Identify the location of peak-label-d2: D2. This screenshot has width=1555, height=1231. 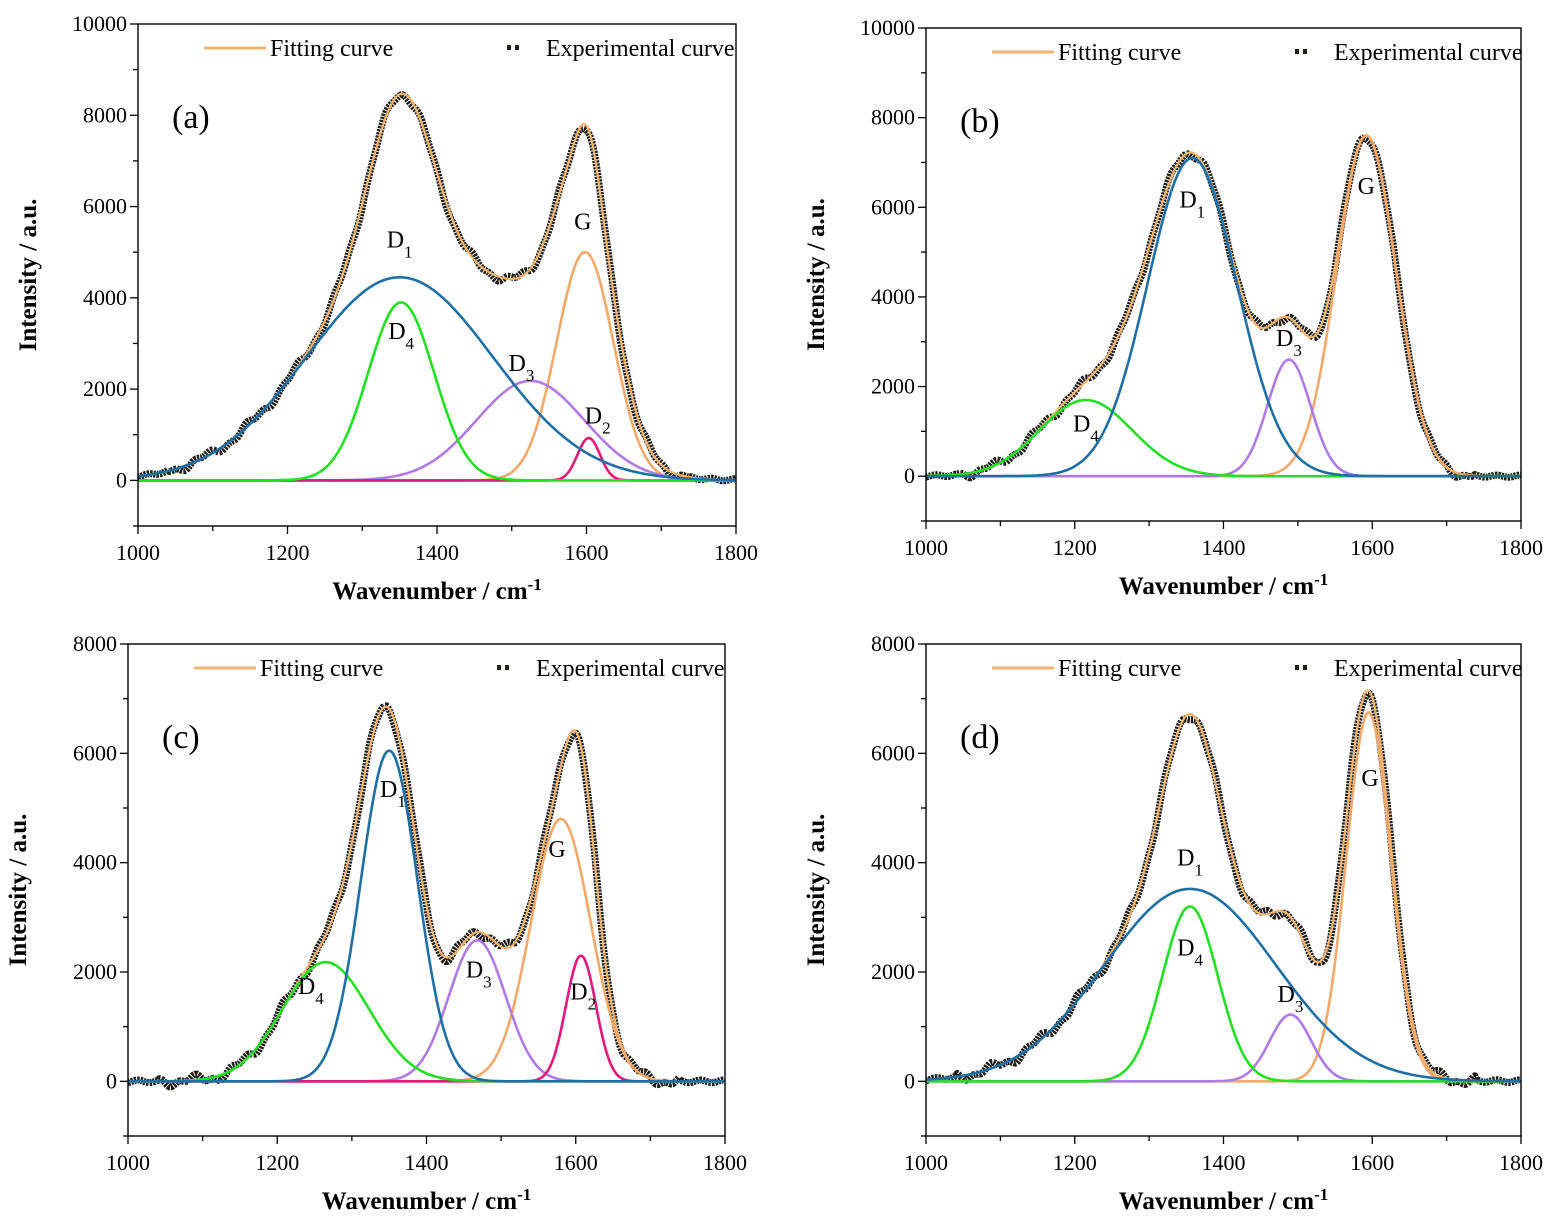
(583, 996).